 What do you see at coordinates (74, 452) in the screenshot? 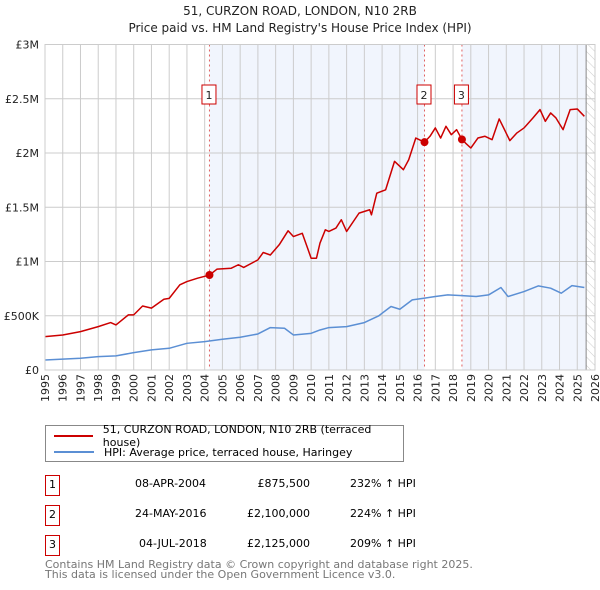
I see `legend-line-blue` at bounding box center [74, 452].